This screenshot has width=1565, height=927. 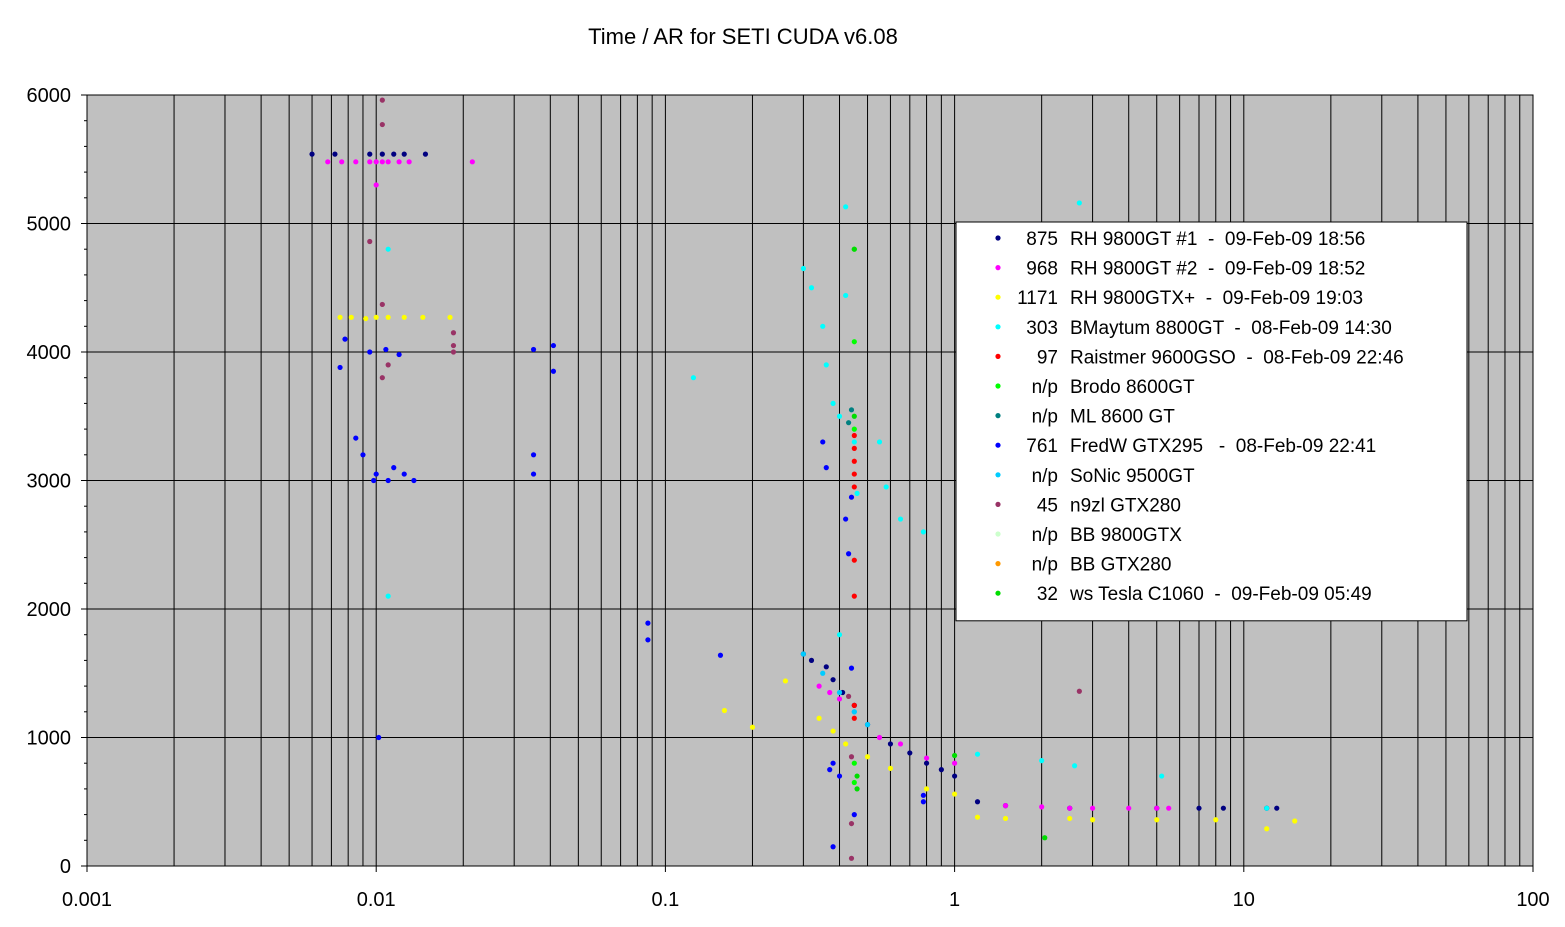 What do you see at coordinates (1042, 328) in the screenshot?
I see `legend-count: 303` at bounding box center [1042, 328].